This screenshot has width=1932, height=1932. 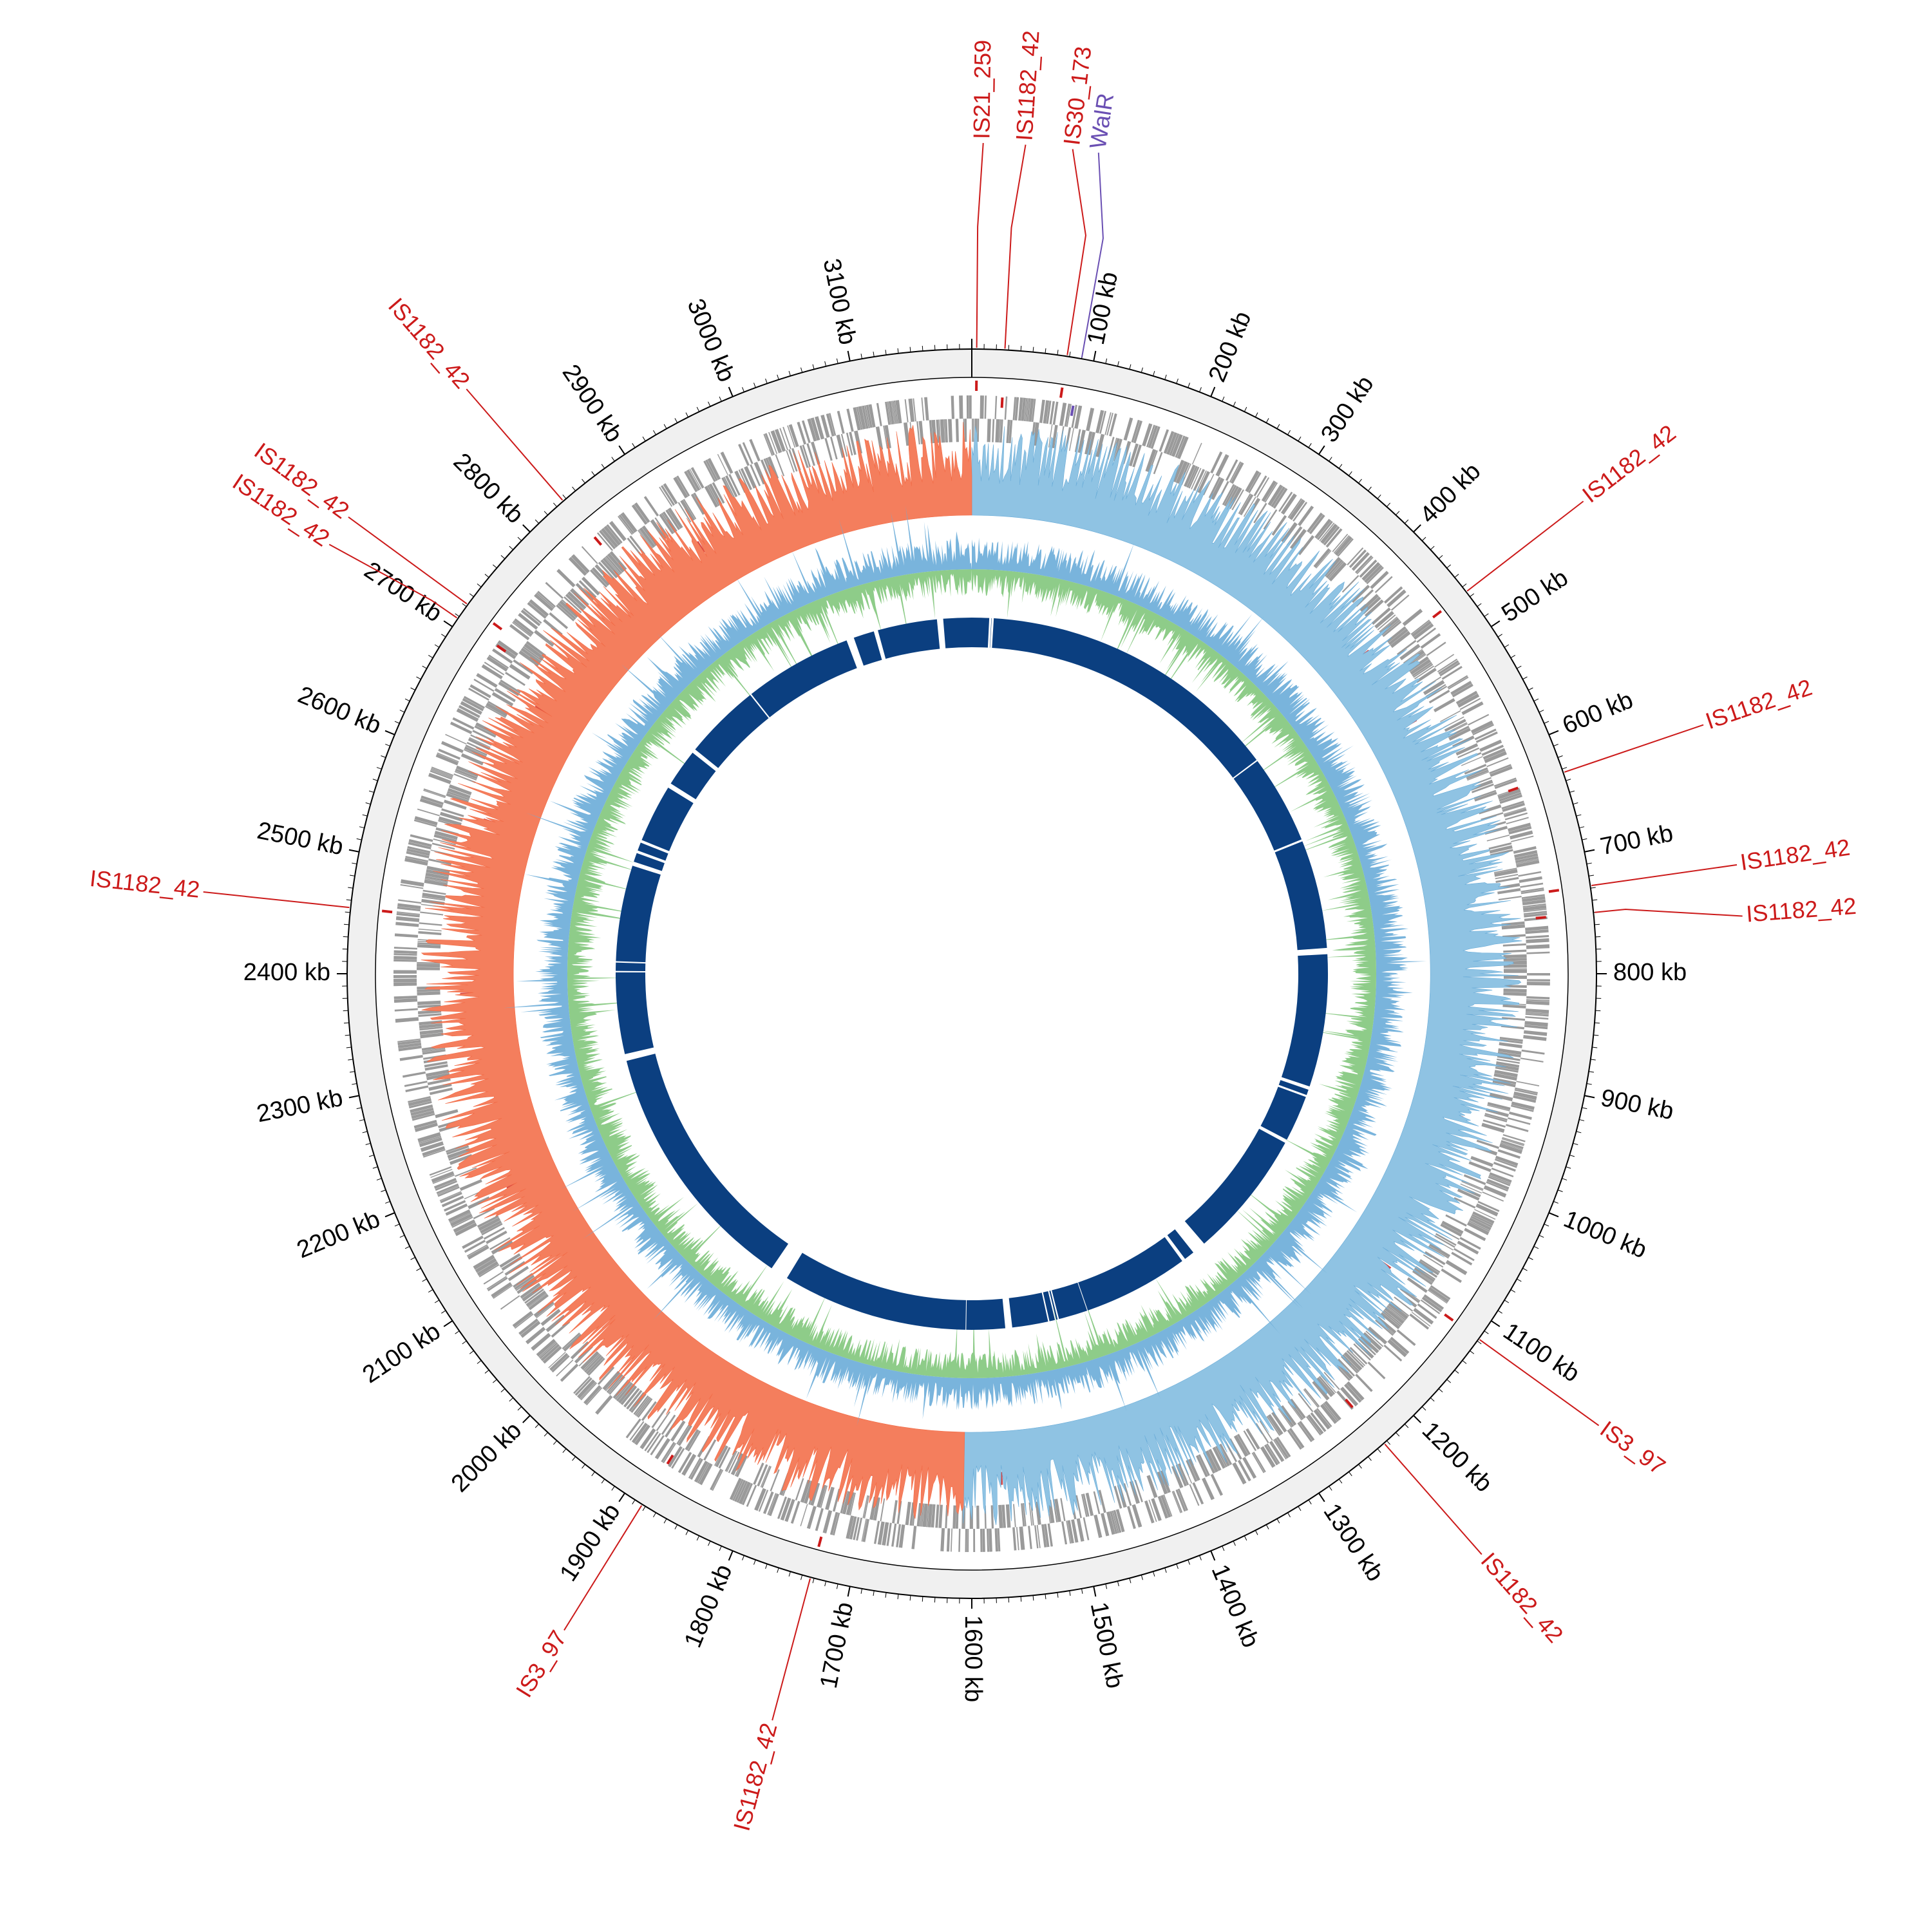 What do you see at coordinates (840, 301) in the screenshot?
I see `tick-label: 3100 kb` at bounding box center [840, 301].